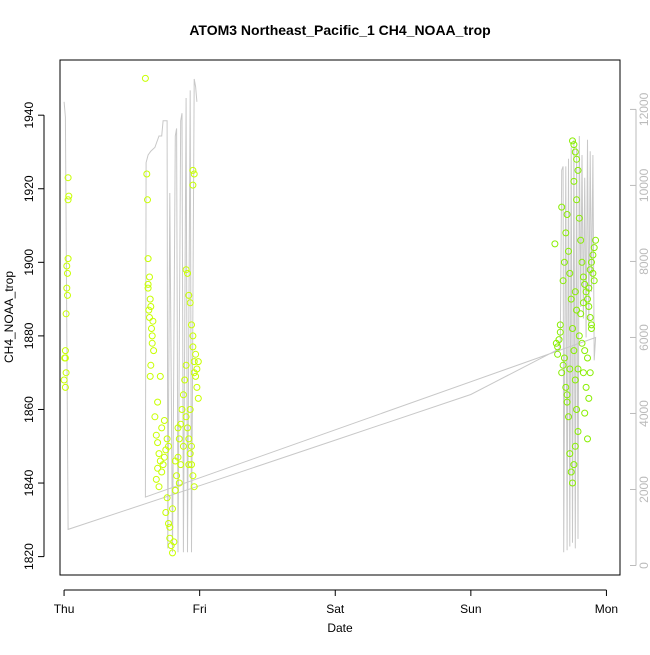 The width and height of the screenshot is (650, 655). I want to click on x-axis: Thu Fri Sat Sun Mon, so click(336, 602).